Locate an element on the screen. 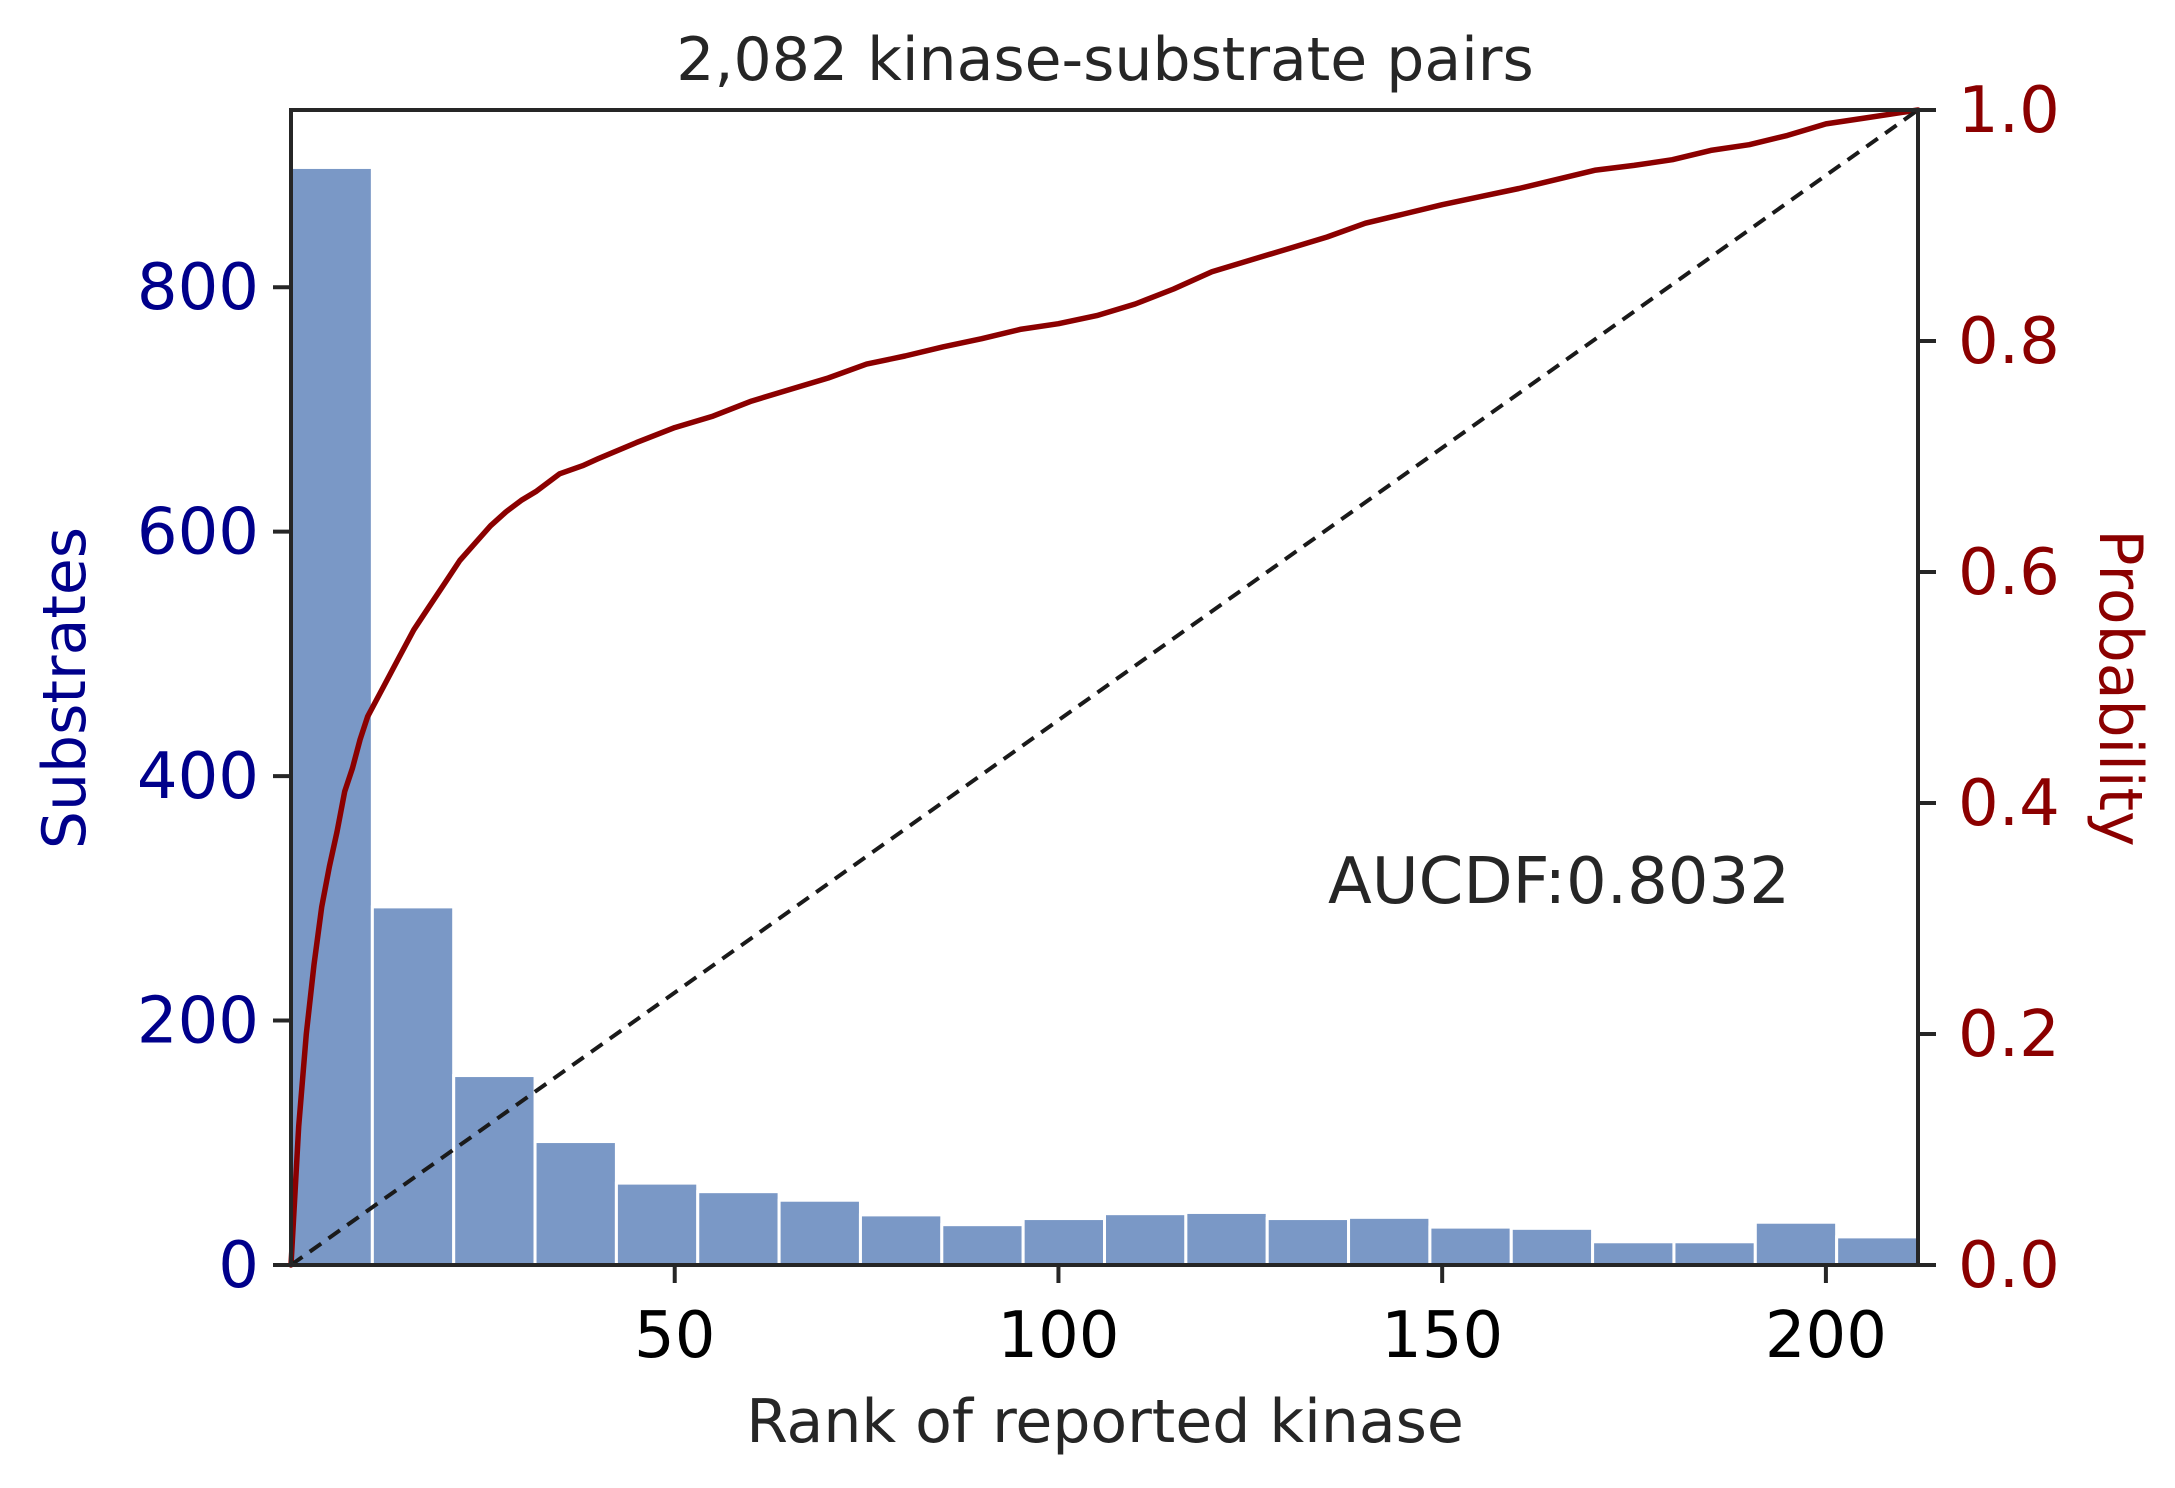  y-right-tick-label: 0.4 is located at coordinates (2009, 804).